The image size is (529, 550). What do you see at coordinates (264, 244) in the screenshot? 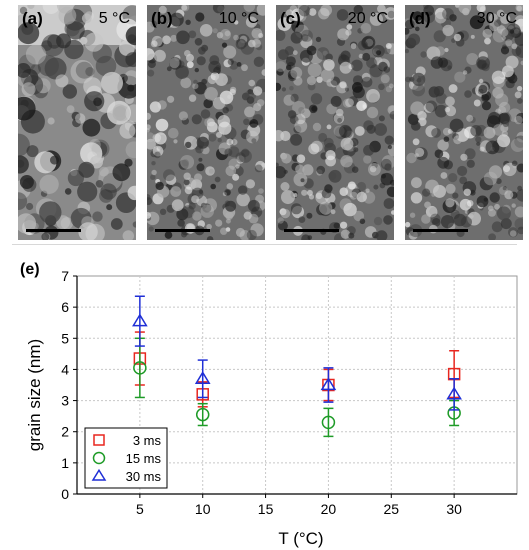
I see `divider` at bounding box center [264, 244].